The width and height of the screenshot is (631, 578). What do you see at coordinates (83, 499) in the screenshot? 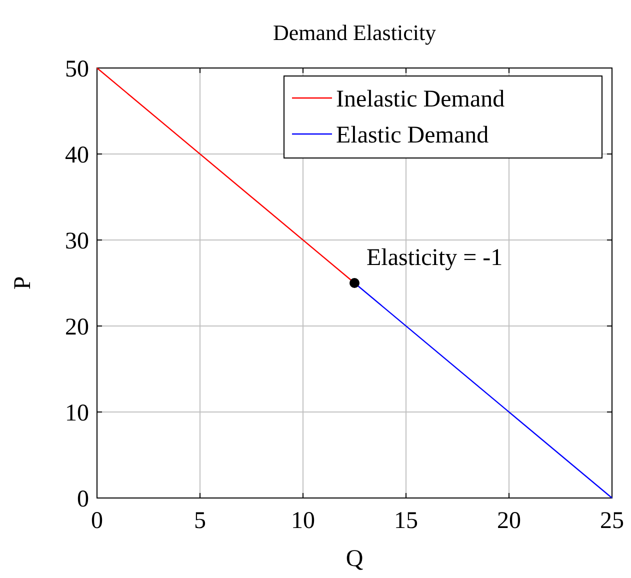
I see `y-tick-label: 0` at bounding box center [83, 499].